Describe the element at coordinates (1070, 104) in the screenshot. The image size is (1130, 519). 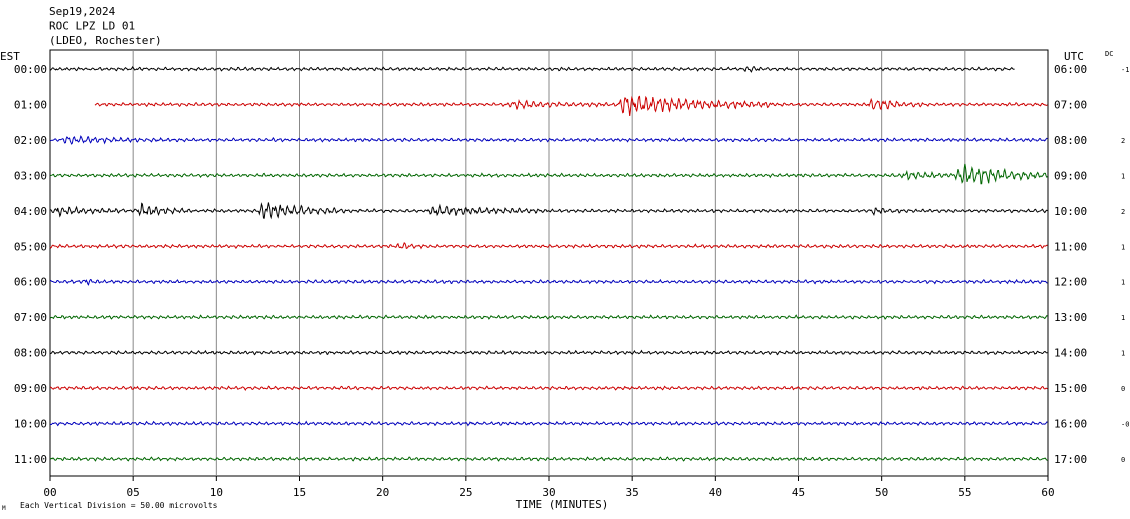
I see `utc-time-label: 07:00` at that location.